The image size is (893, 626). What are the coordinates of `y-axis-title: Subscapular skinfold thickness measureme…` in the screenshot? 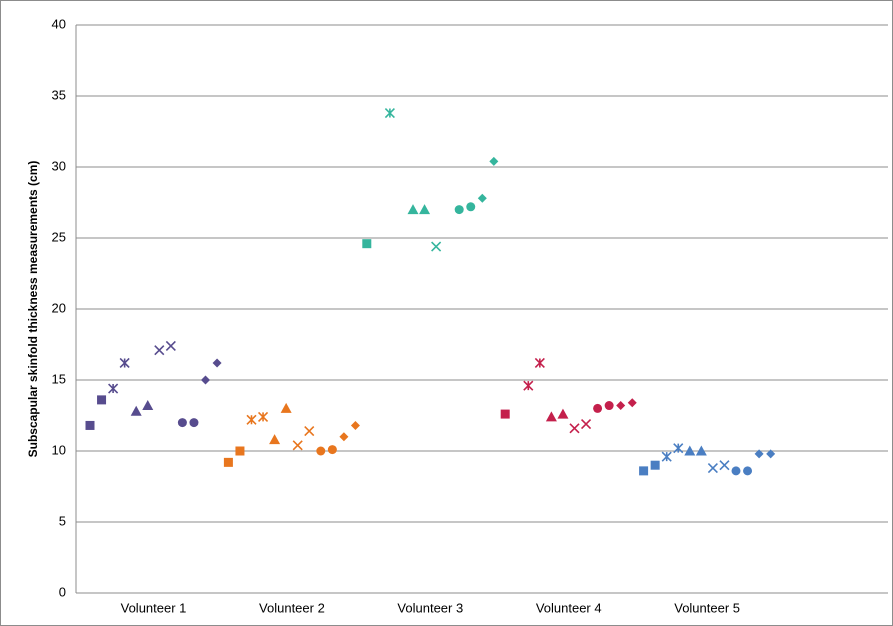 It's located at (33, 309).